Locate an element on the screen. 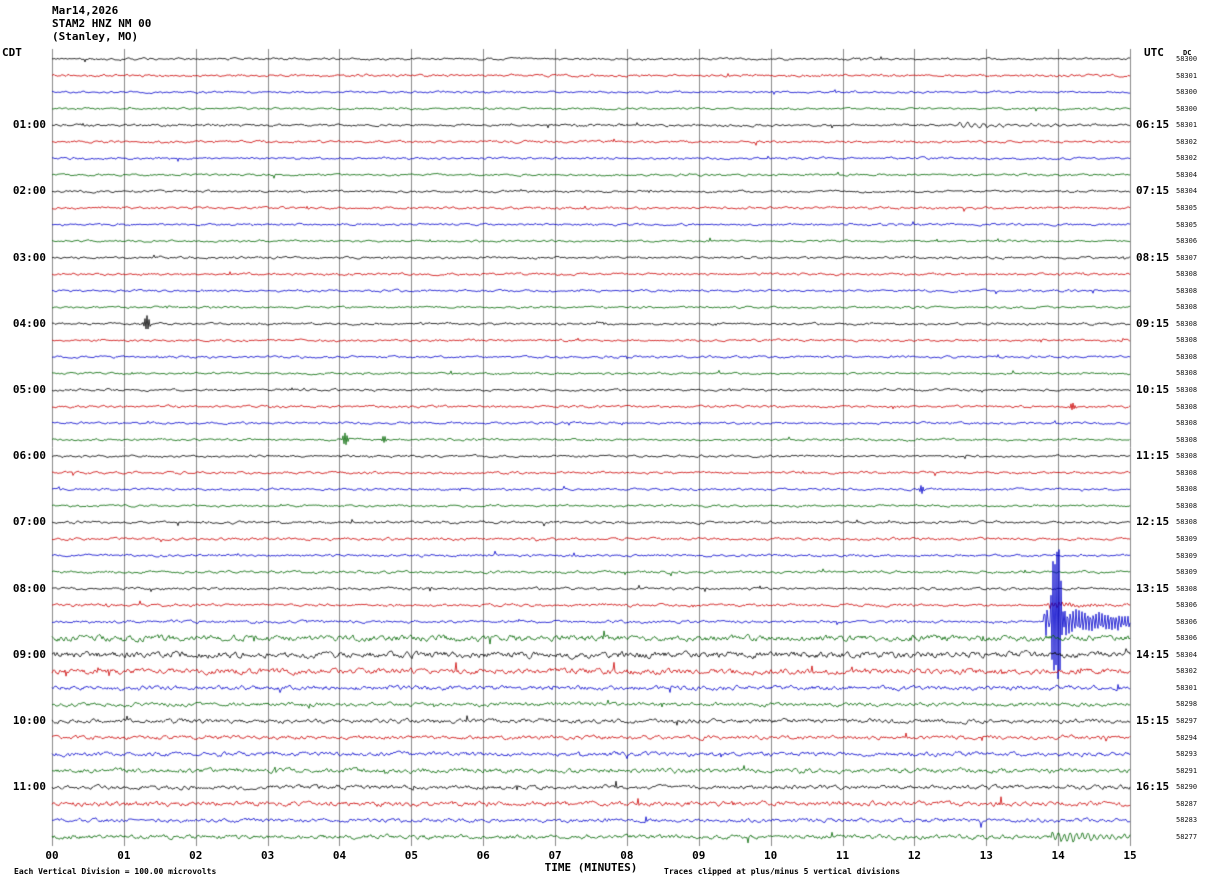  right-time-label: 08:15 is located at coordinates (1153, 257).